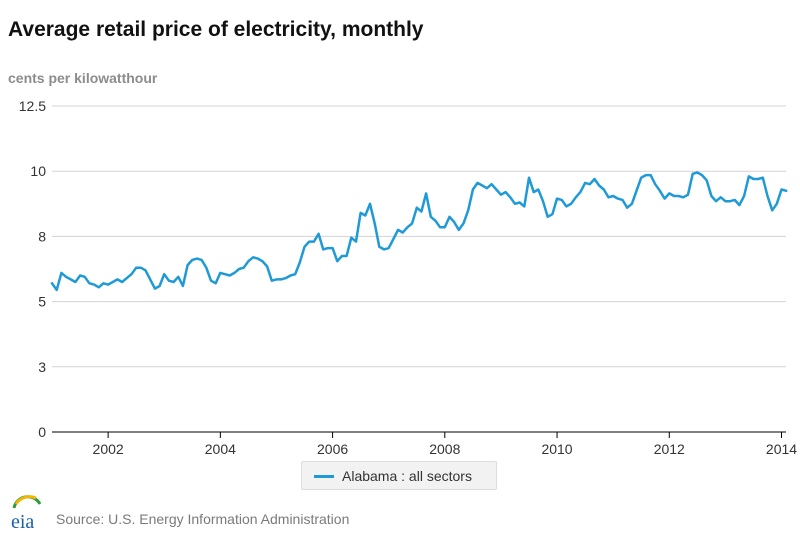  What do you see at coordinates (38, 171) in the screenshot?
I see `y-tick-label: 10` at bounding box center [38, 171].